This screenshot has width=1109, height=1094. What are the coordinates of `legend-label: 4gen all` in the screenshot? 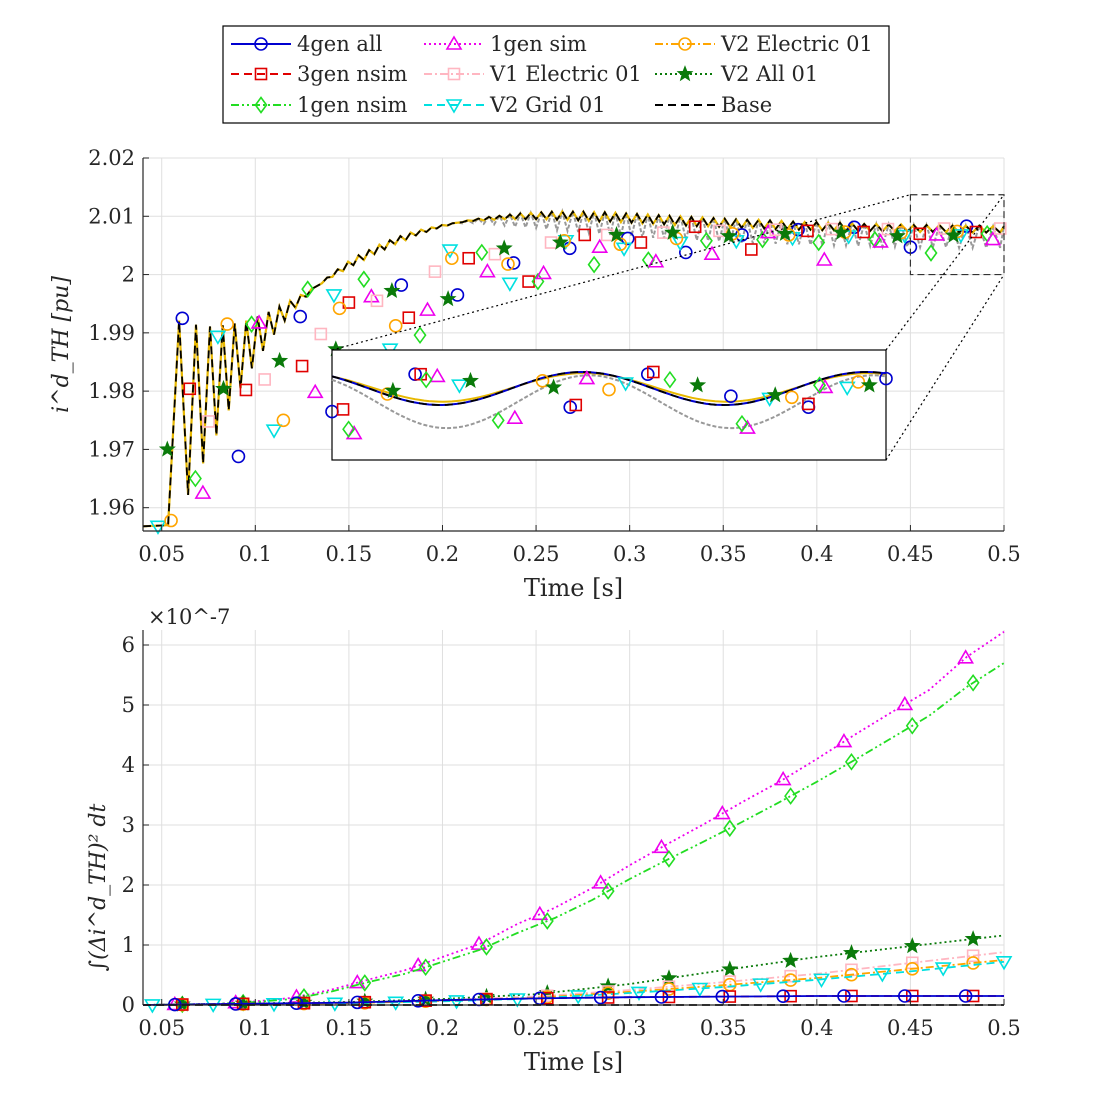 It's located at (340, 44).